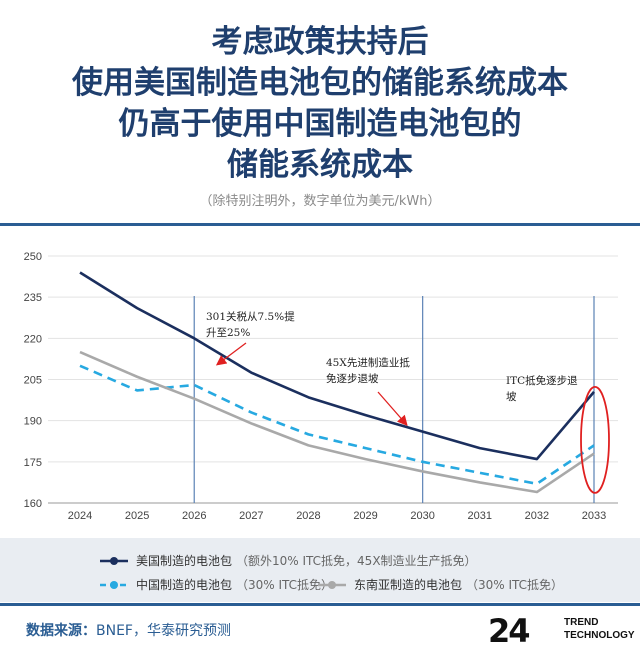 The height and width of the screenshot is (661, 640). What do you see at coordinates (61, 631) in the screenshot?
I see `source-label: 数据来源：` at bounding box center [61, 631].